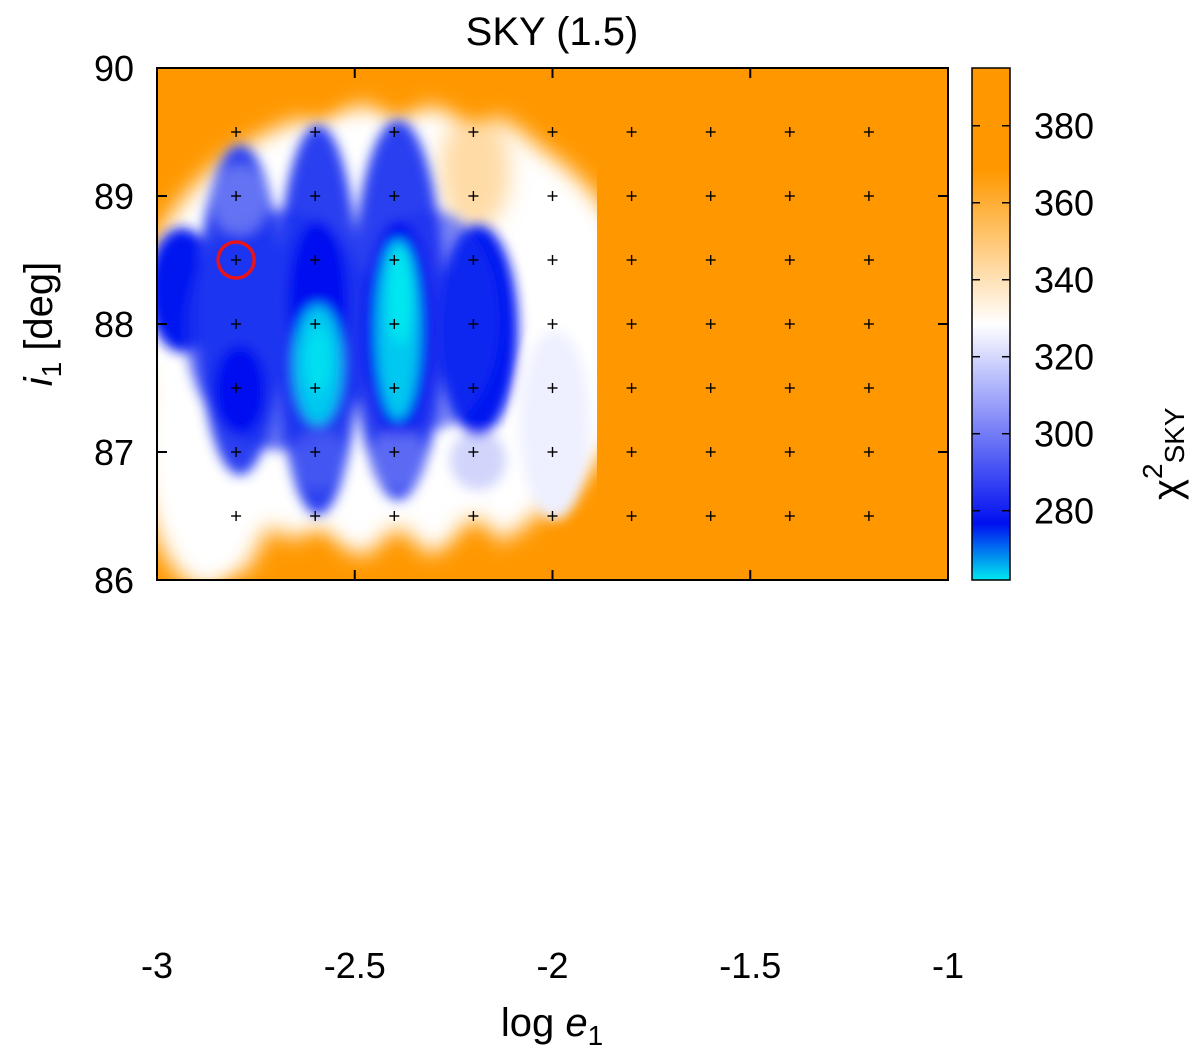 This screenshot has width=1200, height=1055. What do you see at coordinates (1033, 319) in the screenshot?
I see `colorbar-ticks: 280 300 320 340 360 380` at bounding box center [1033, 319].